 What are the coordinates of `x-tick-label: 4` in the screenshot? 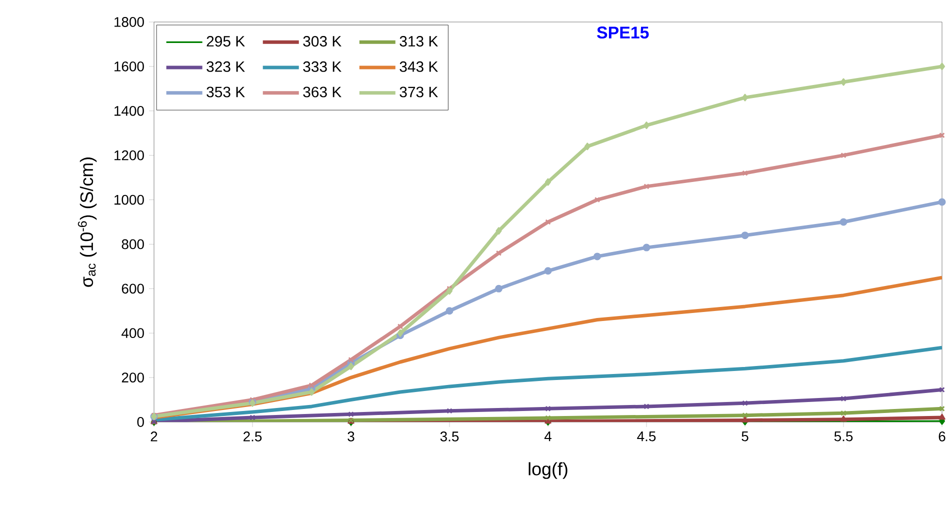 It's located at (548, 437).